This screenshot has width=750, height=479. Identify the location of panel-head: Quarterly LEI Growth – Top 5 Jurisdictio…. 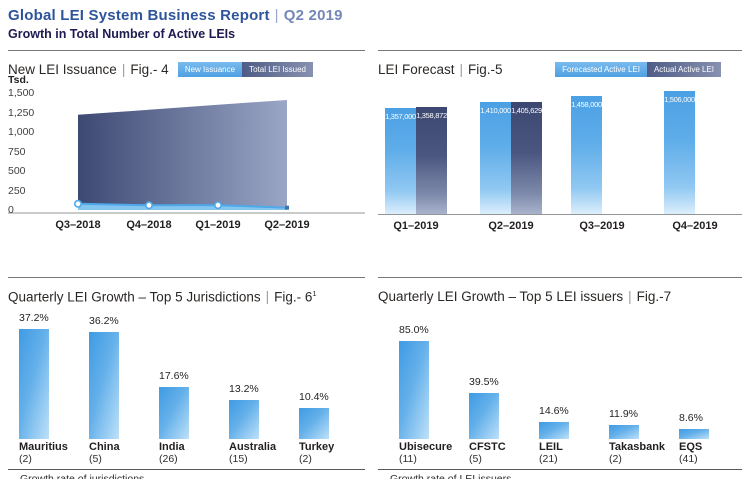
(186, 296).